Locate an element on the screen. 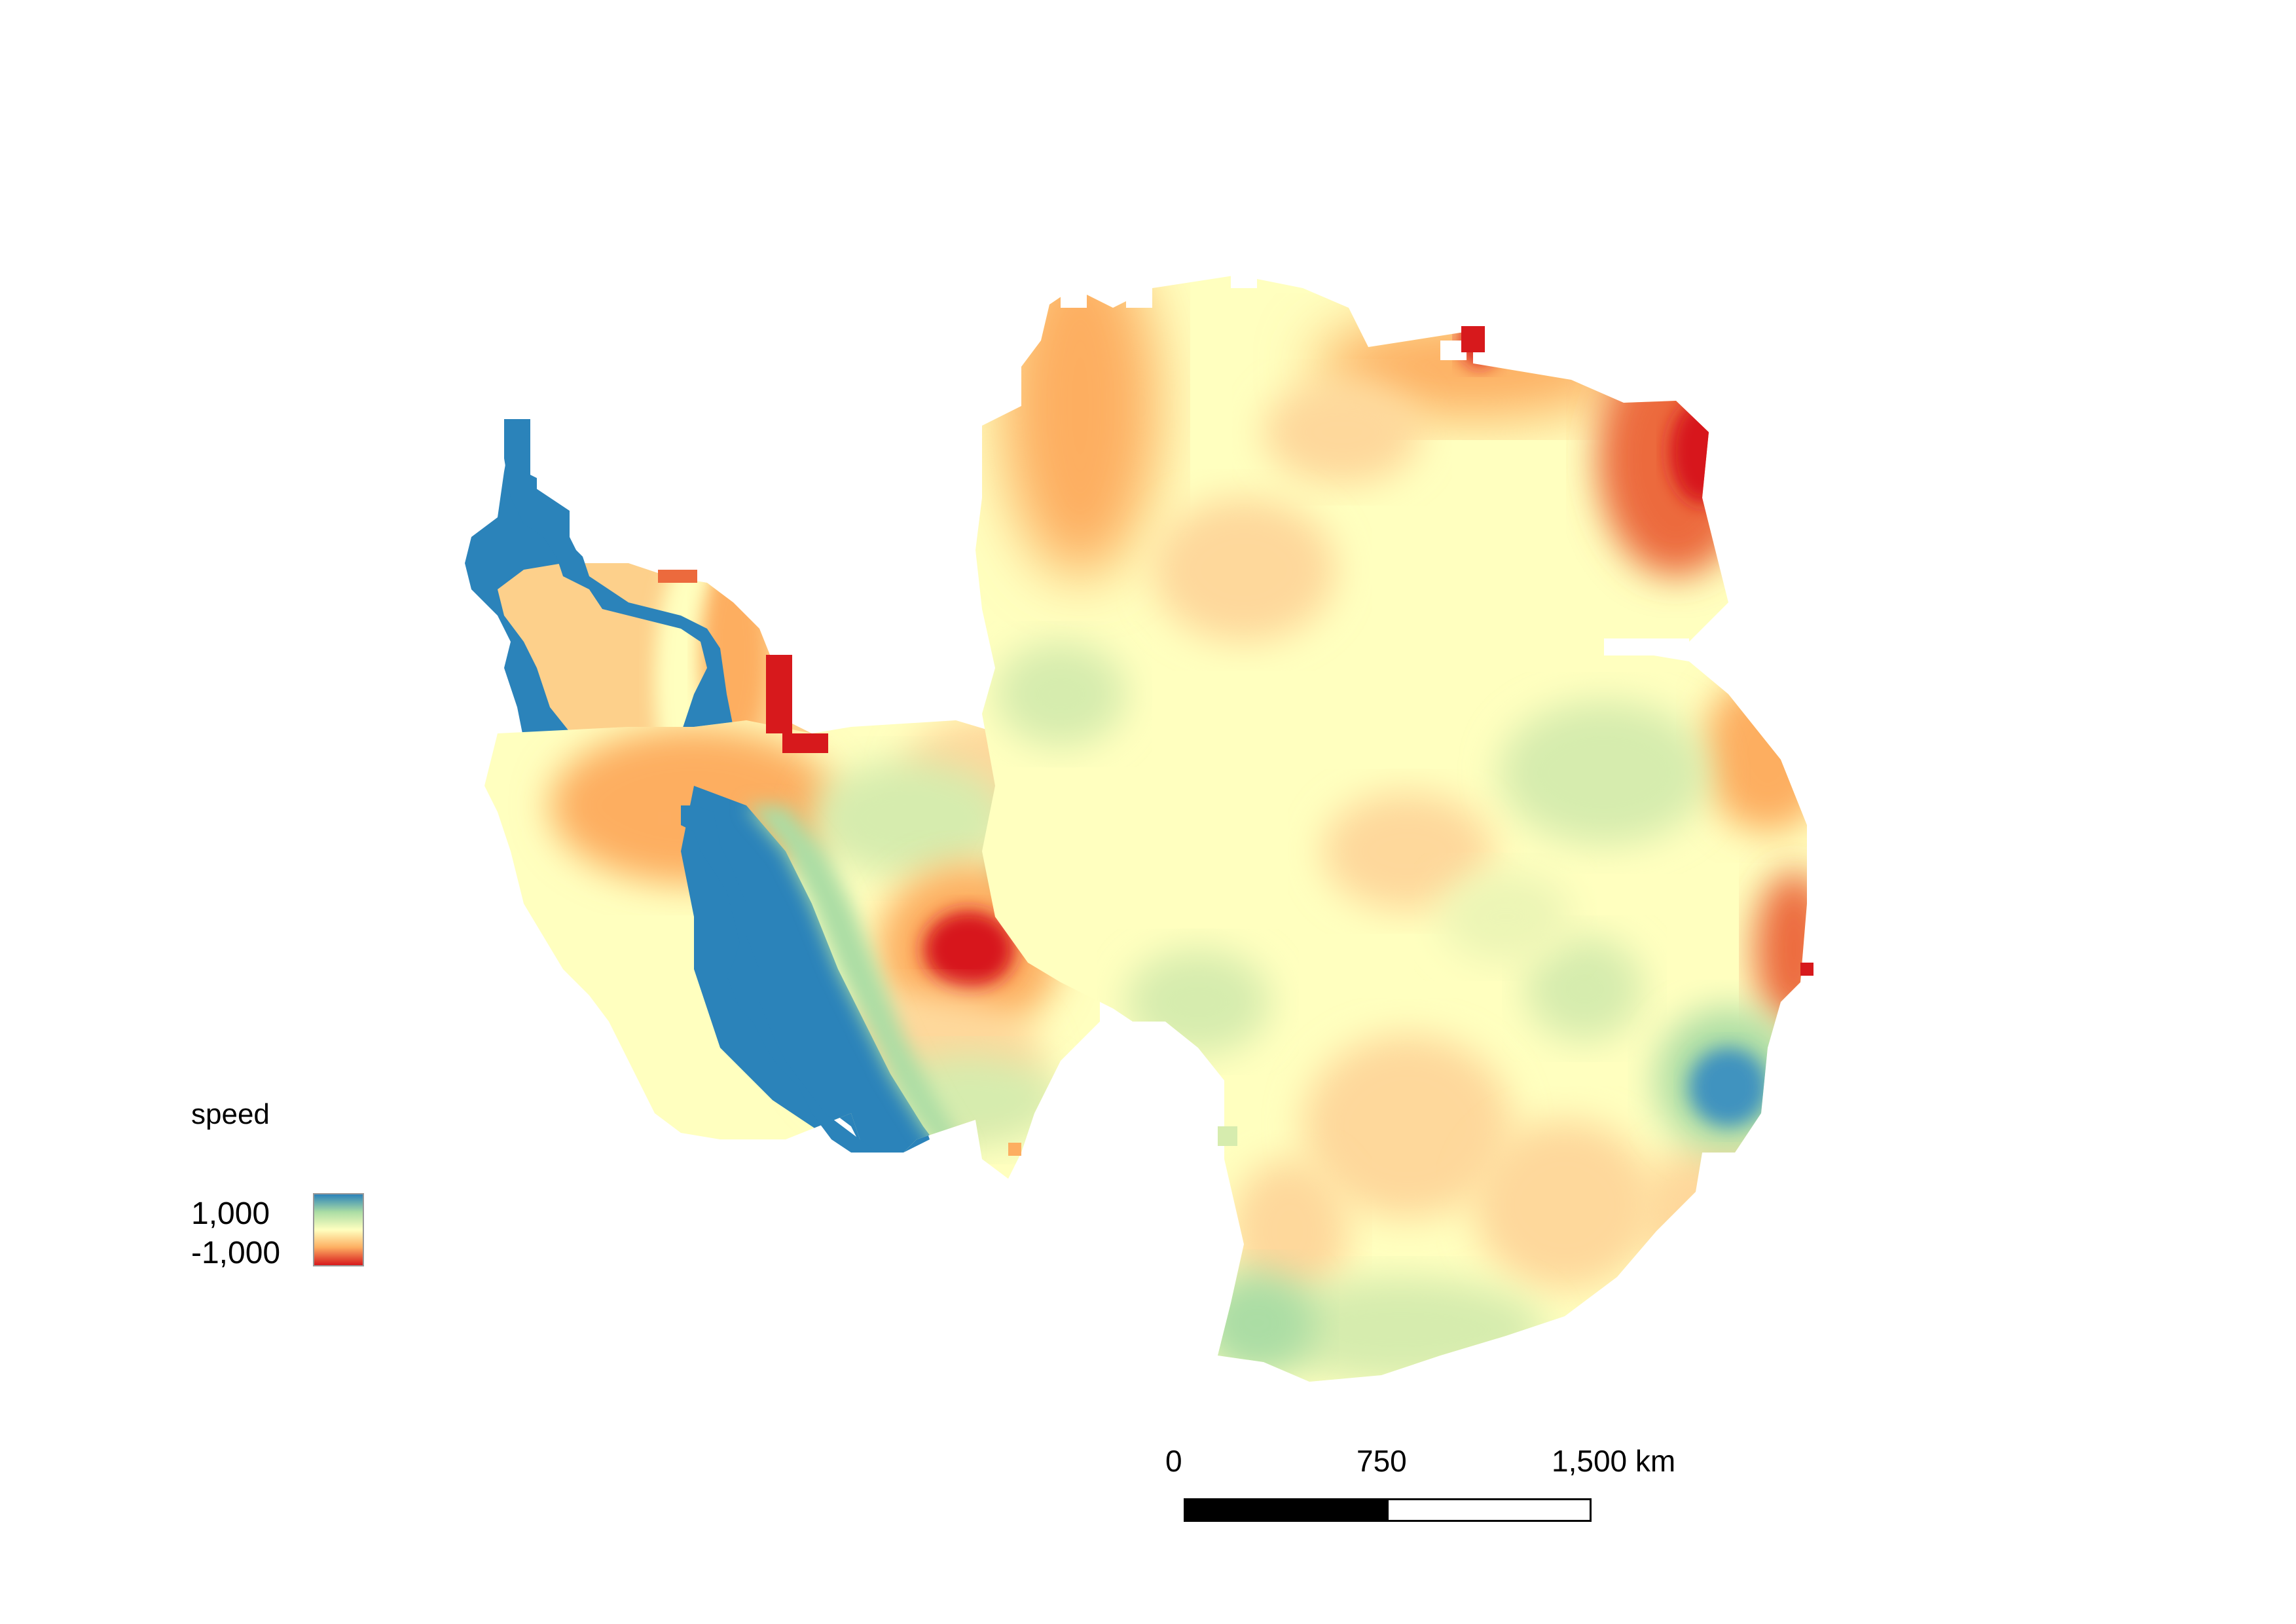 This screenshot has height=1624, width=2296. ronne-blue-edge is located at coordinates (792, 979).